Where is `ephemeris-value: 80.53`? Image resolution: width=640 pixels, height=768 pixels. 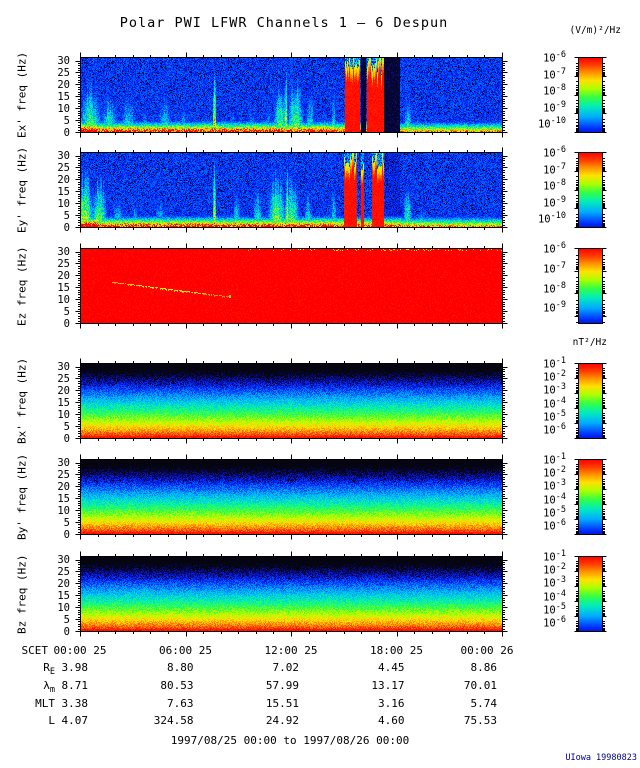 ephemeris-value: 80.53 is located at coordinates (177, 685).